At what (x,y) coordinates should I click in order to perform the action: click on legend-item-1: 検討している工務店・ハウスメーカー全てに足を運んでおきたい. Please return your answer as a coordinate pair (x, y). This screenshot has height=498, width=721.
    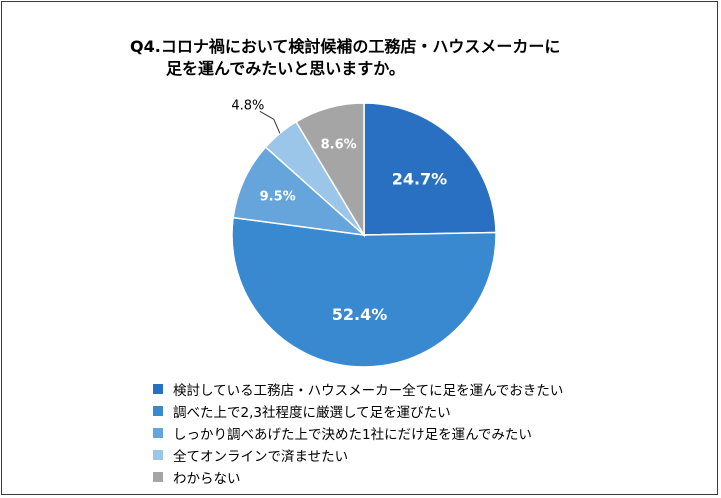
    Looking at the image, I should click on (358, 389).